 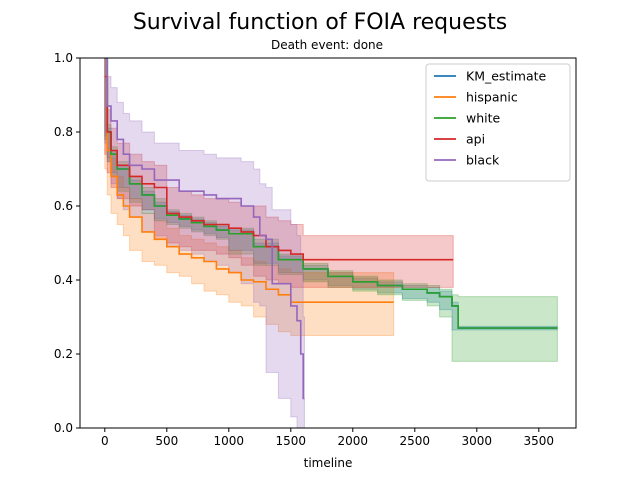 What do you see at coordinates (63, 354) in the screenshot?
I see `y-tick-label: 0.2` at bounding box center [63, 354].